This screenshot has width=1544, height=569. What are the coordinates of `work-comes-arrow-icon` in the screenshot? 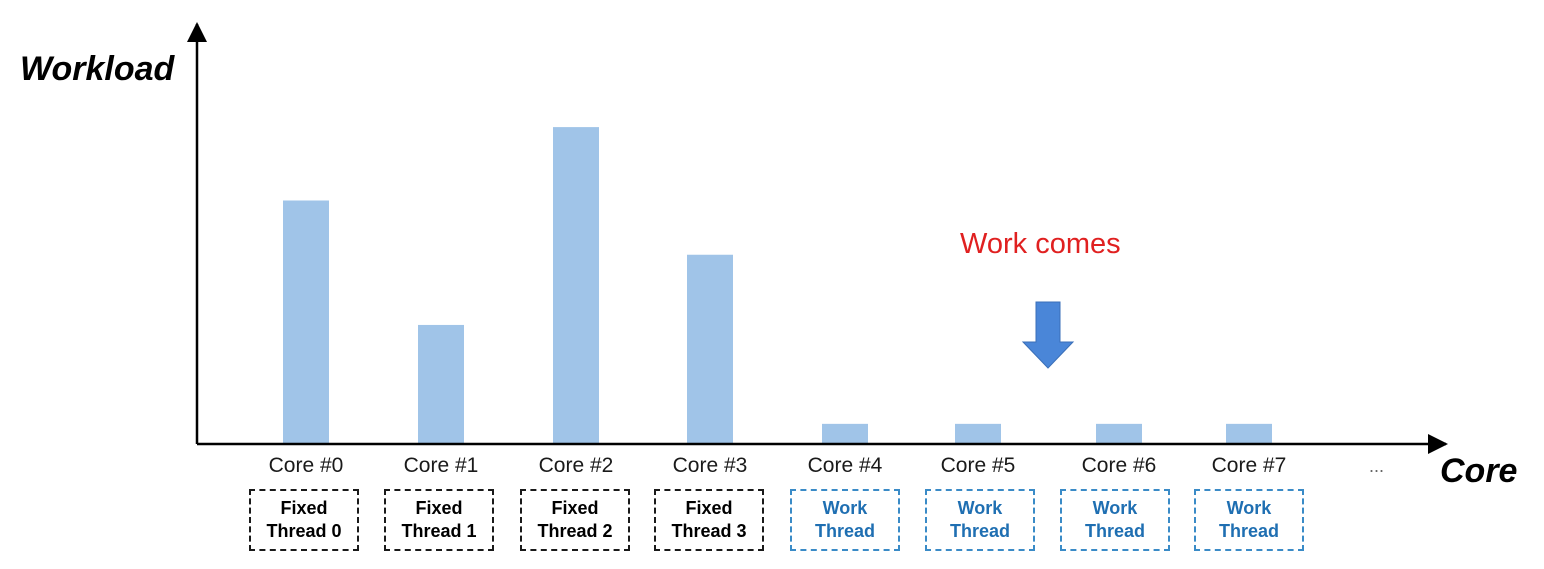 It's located at (1048, 335).